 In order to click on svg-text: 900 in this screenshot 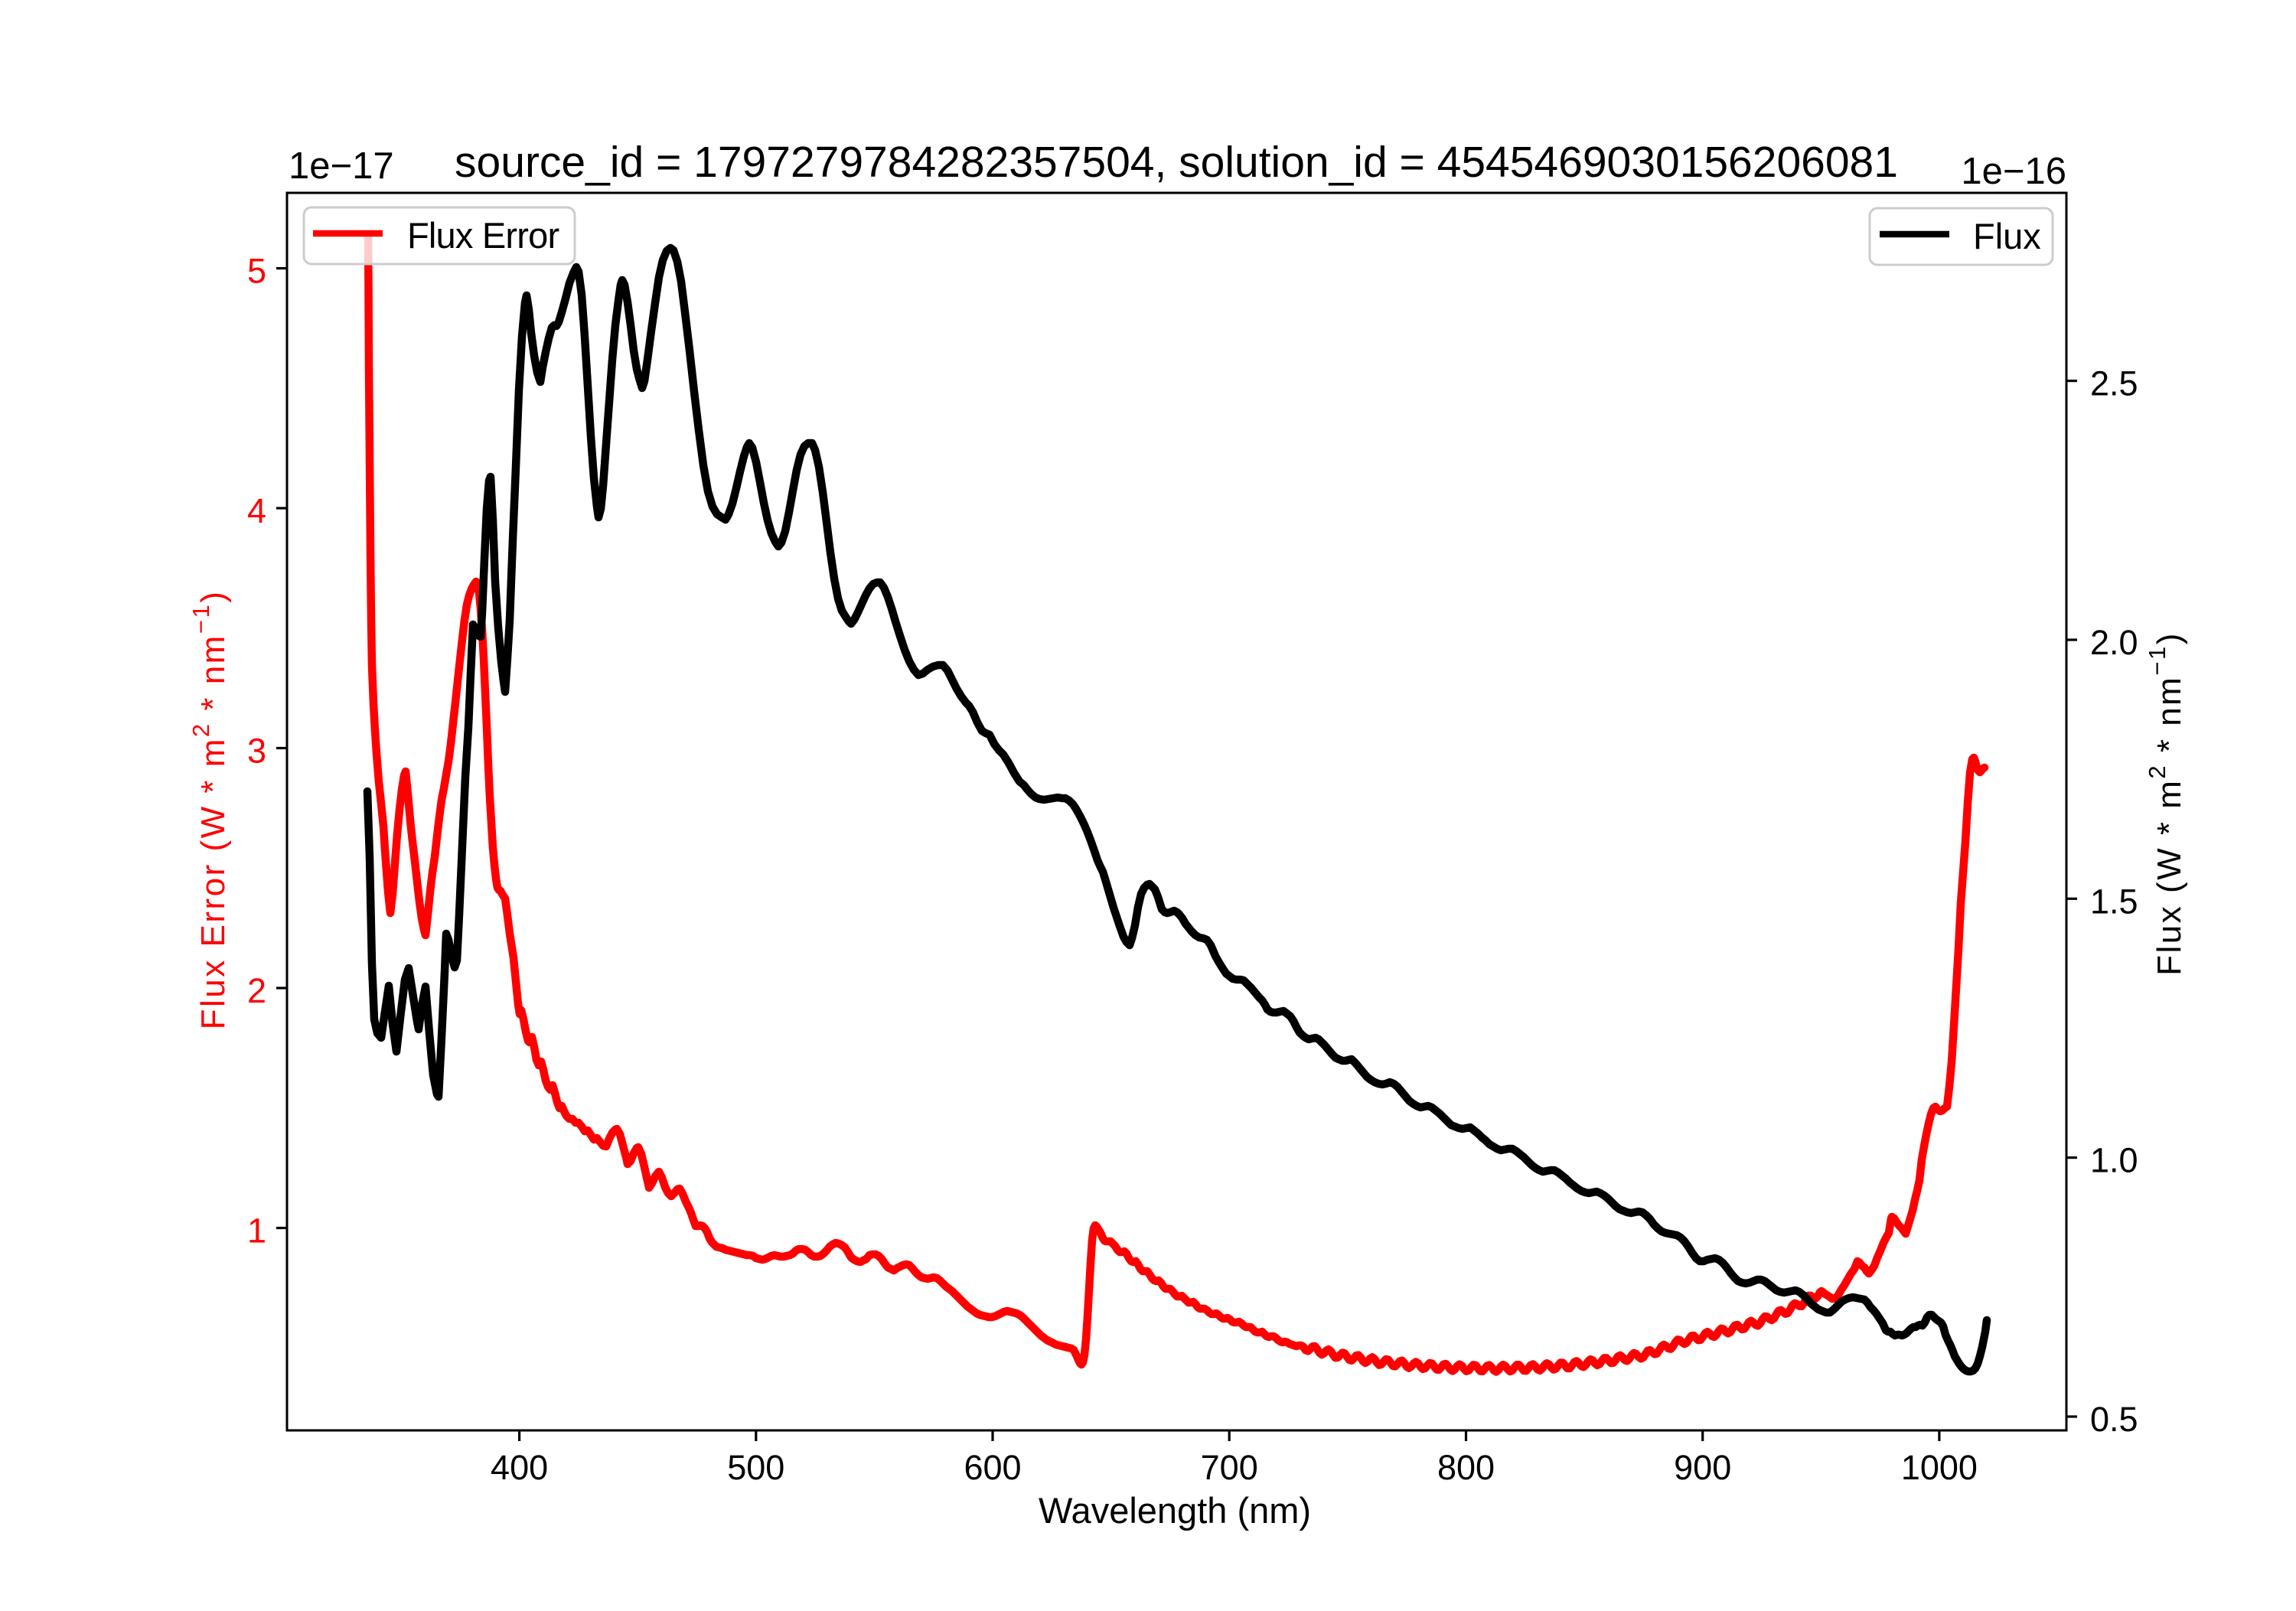, I will do `click(1702, 1467)`.